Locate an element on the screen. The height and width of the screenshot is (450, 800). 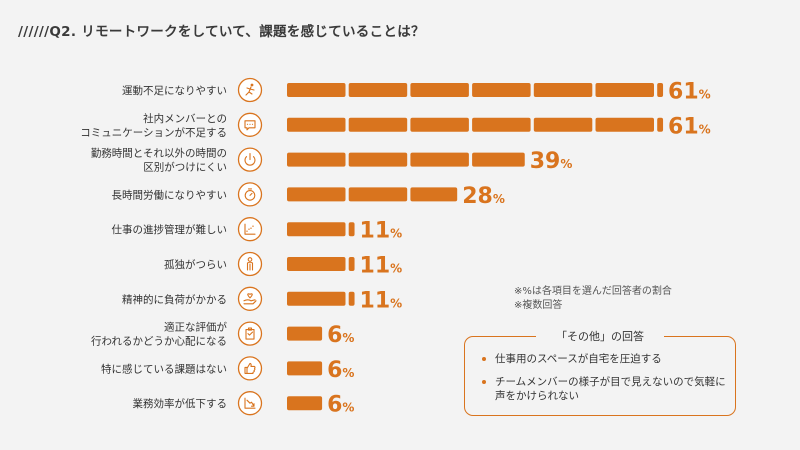
other-answers-title: 「その他」の回答 is located at coordinates (600, 336).